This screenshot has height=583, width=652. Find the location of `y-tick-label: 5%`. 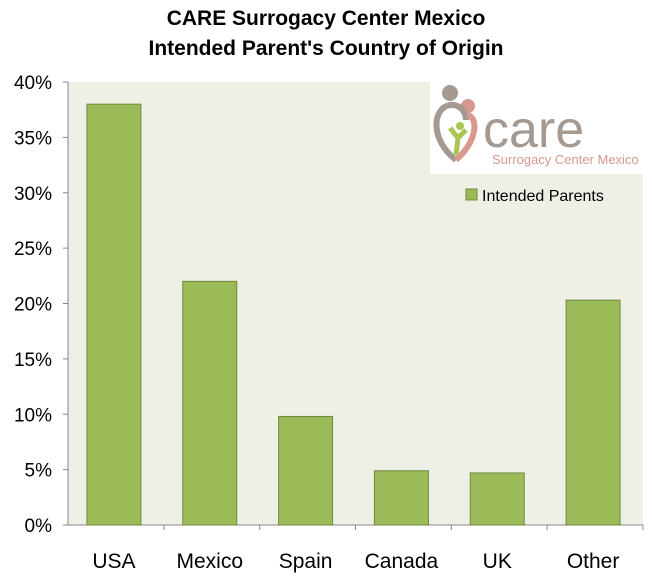

y-tick-label: 5% is located at coordinates (39, 471).